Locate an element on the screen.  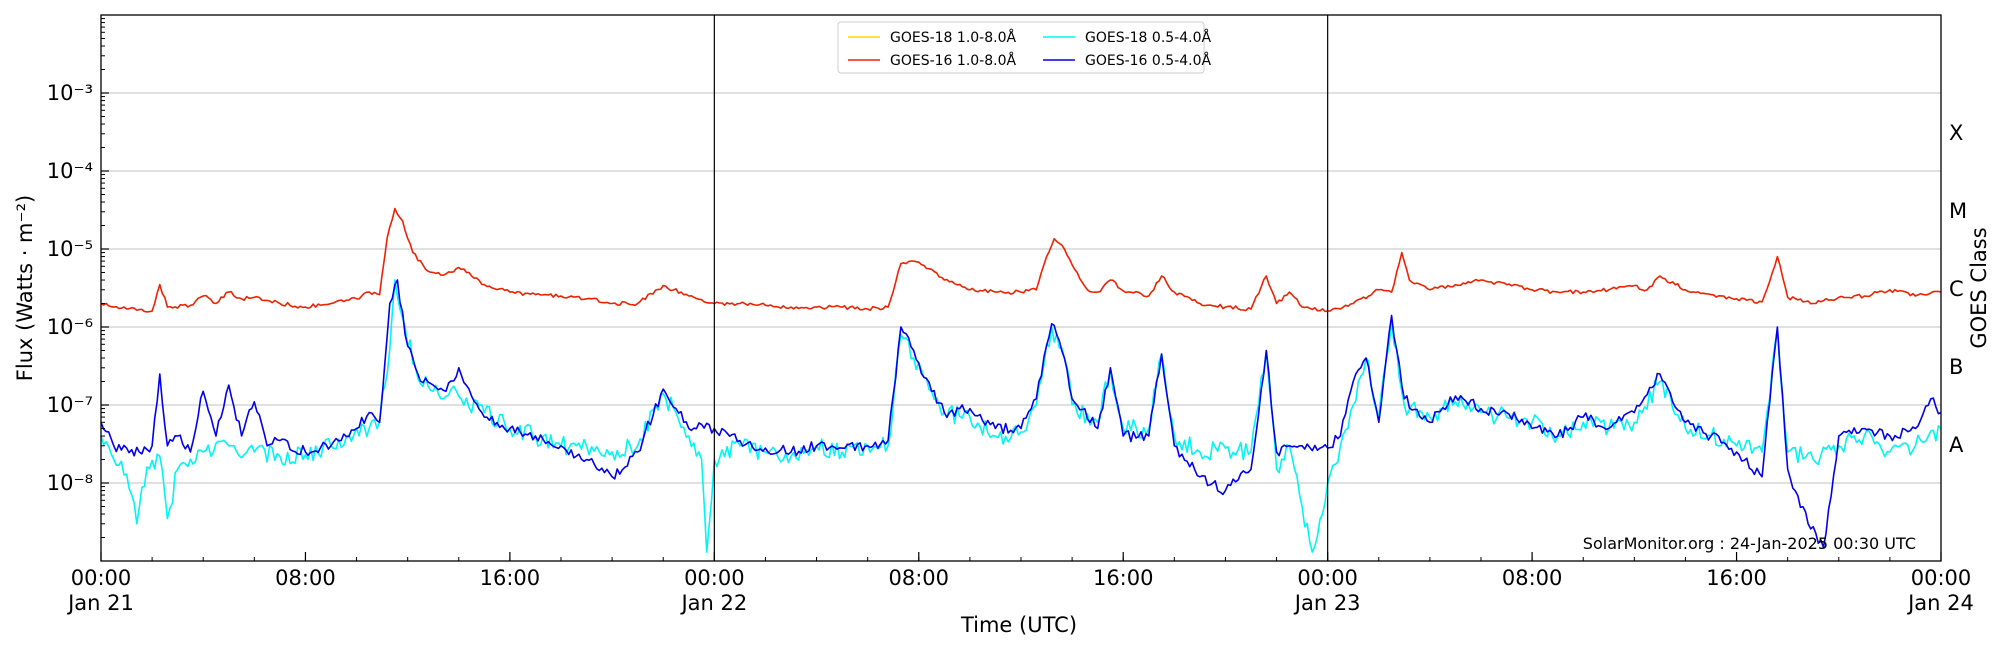
source-annotation: SolarMonitor.org : 24-Jan-2025 00:30 UTC is located at coordinates (1749, 543).